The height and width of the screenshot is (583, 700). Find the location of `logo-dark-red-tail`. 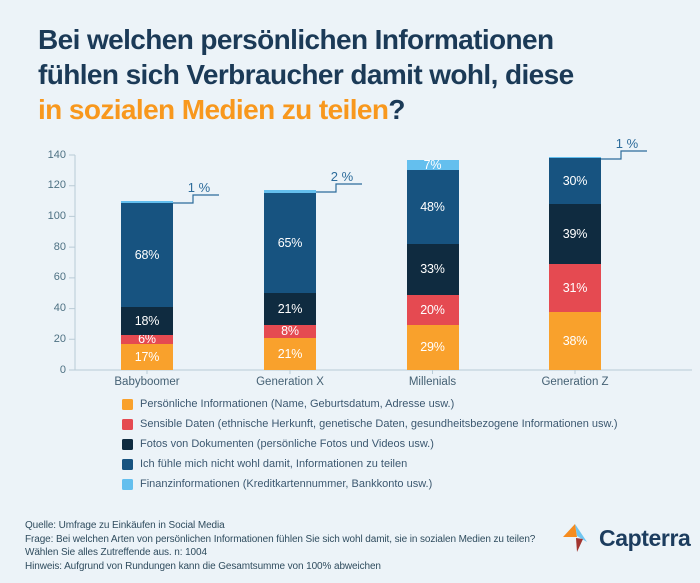

logo-dark-red-tail is located at coordinates (579, 545).